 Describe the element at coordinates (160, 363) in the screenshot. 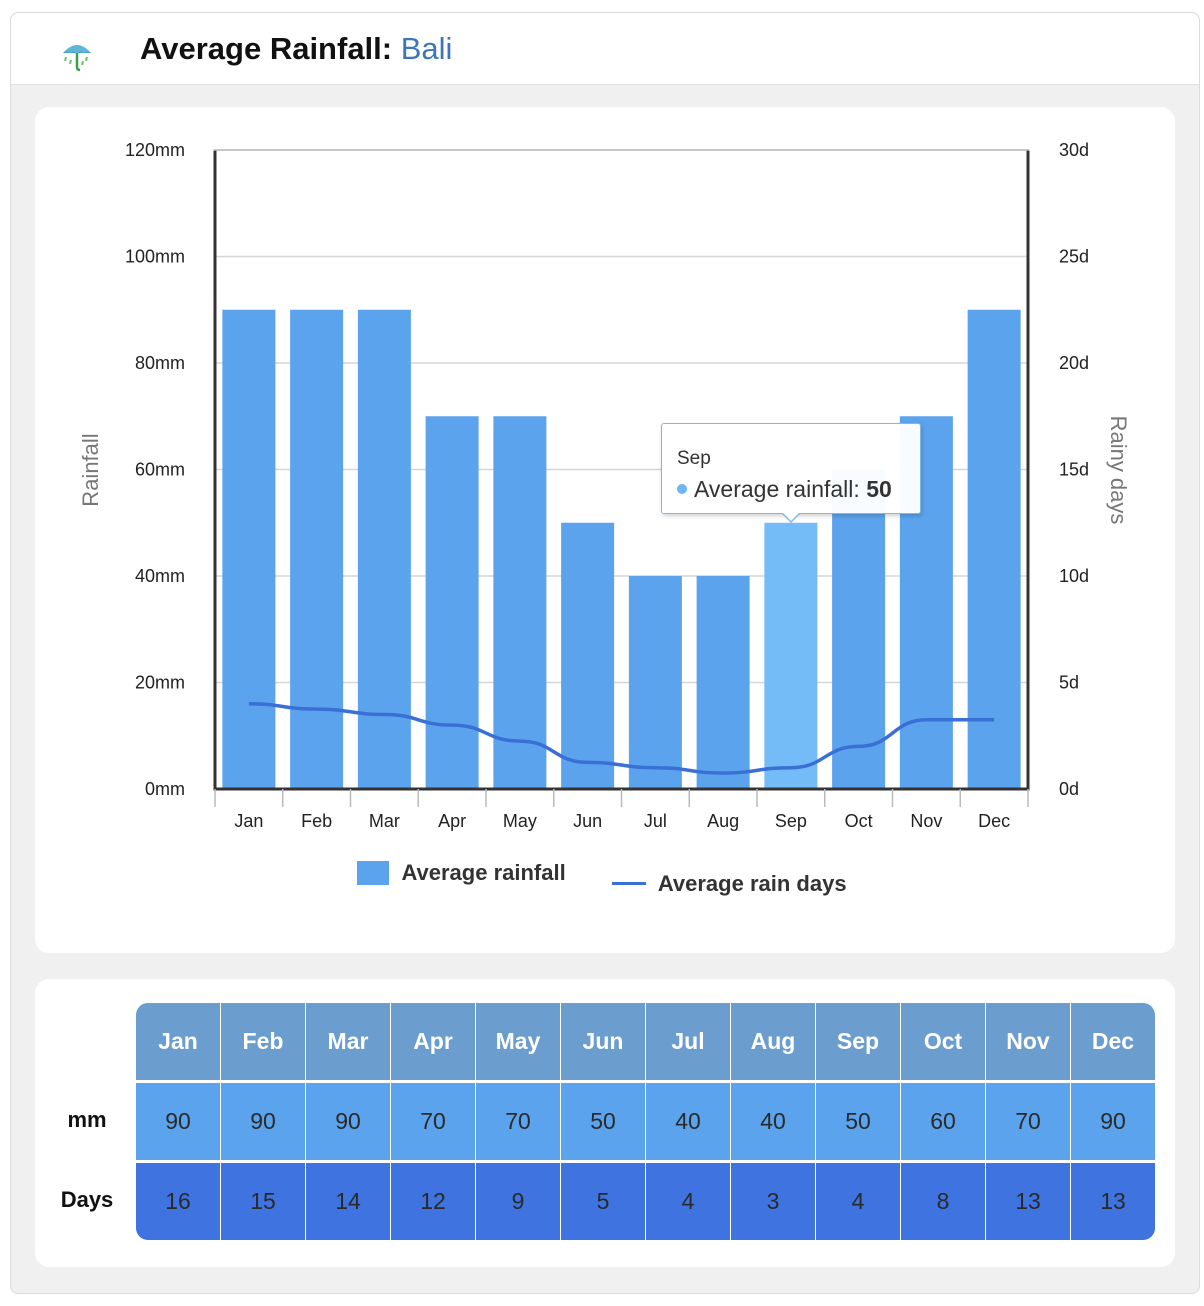

I see `y-tick-label: 80mm` at that location.